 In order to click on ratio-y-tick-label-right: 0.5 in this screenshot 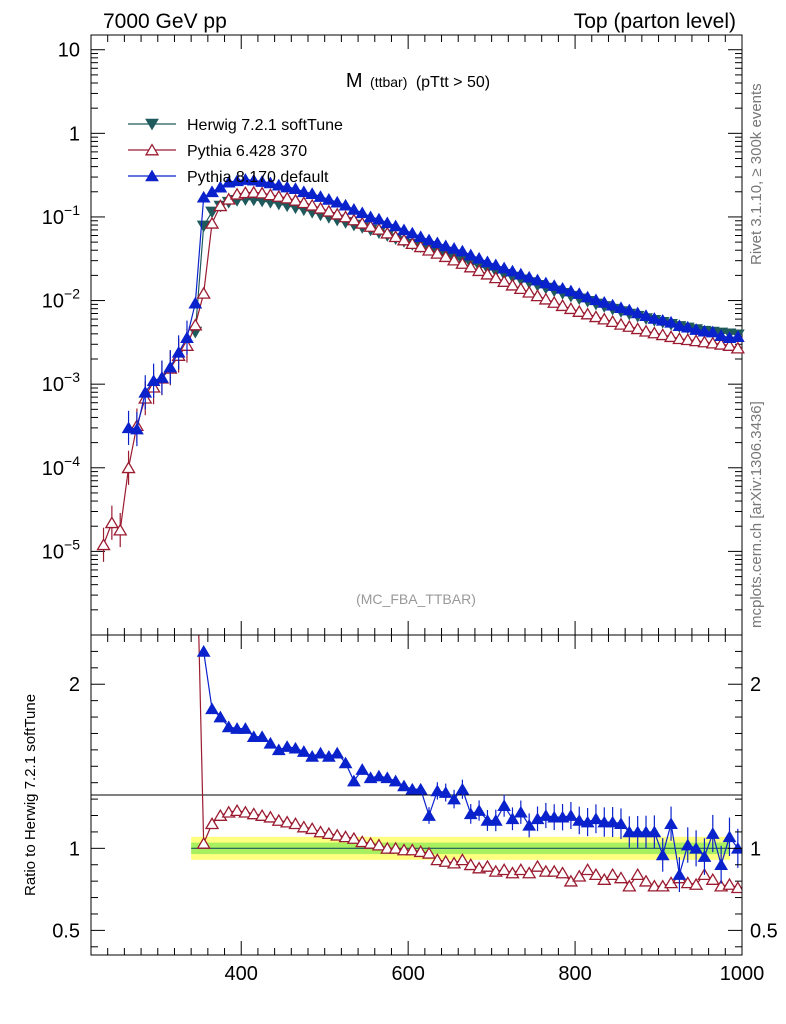, I will do `click(764, 931)`.